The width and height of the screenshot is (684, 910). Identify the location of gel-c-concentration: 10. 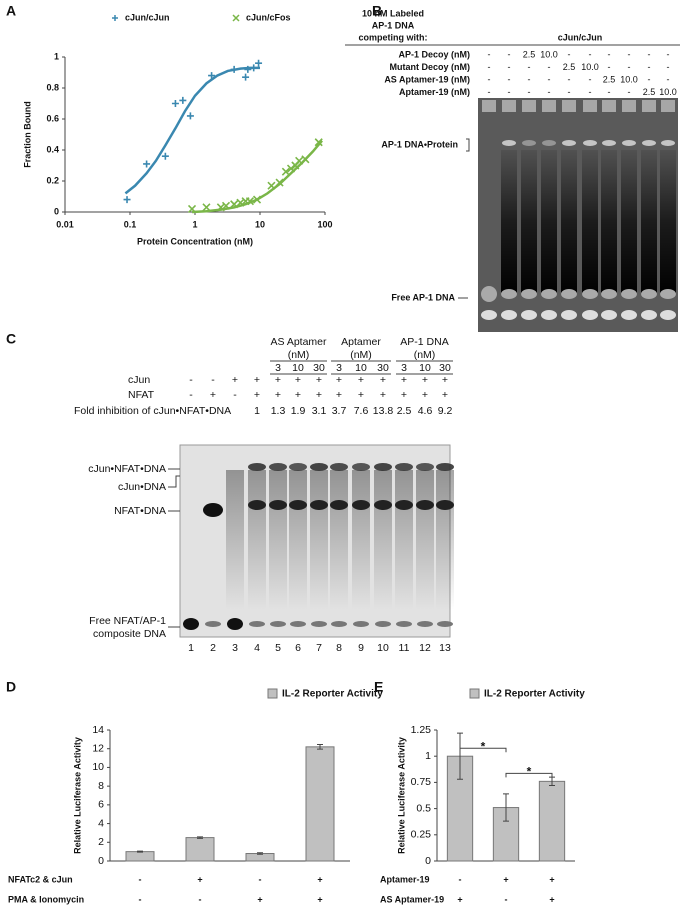
(361, 368).